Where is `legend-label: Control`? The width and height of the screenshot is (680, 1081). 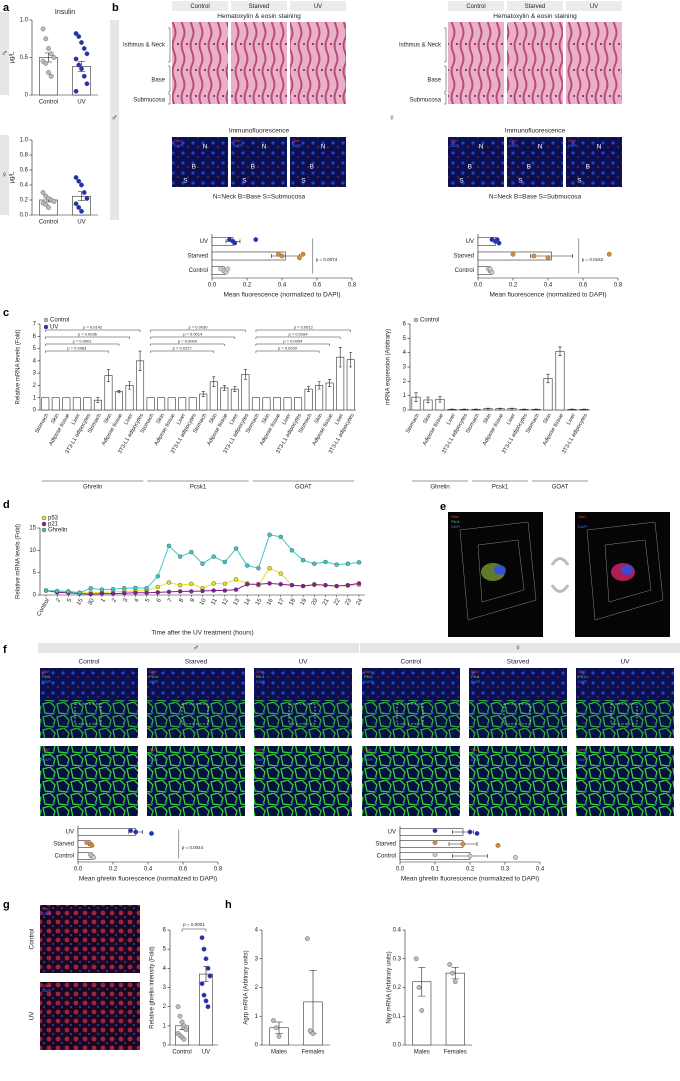
legend-label: Control is located at coordinates (429, 321).